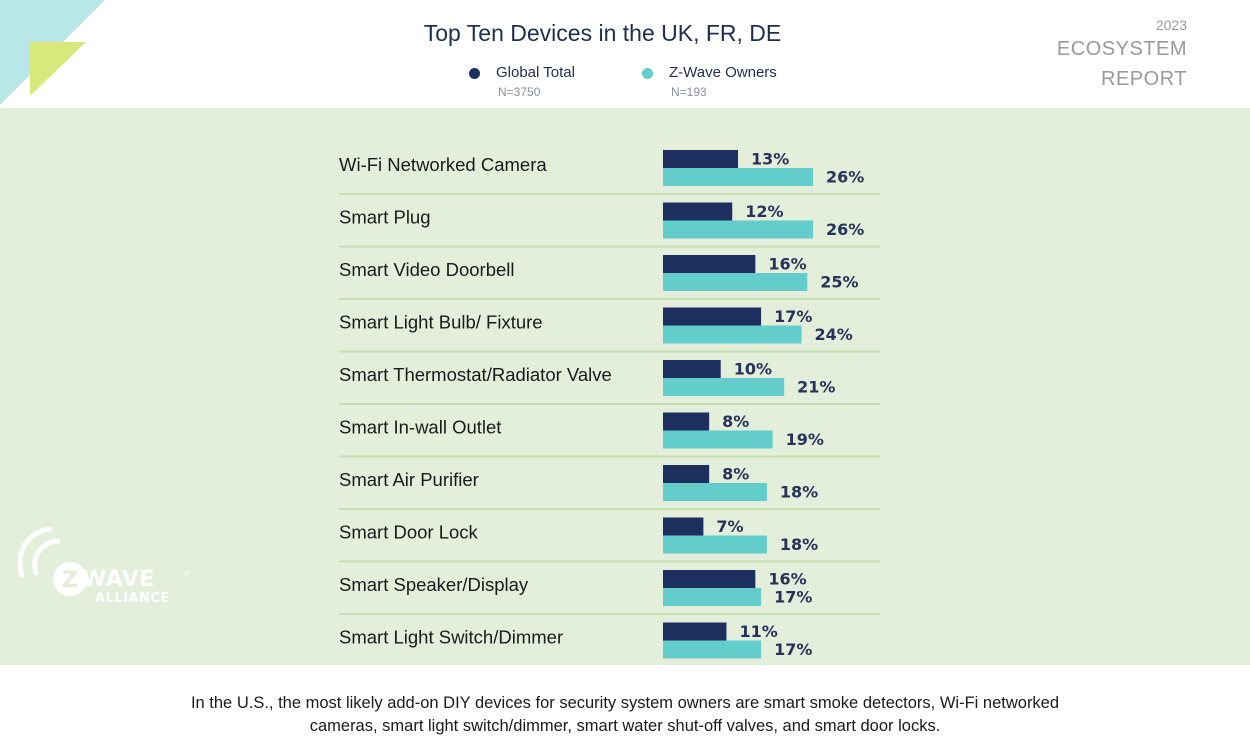 The width and height of the screenshot is (1250, 750). Describe the element at coordinates (738, 177) in the screenshot. I see `bar-zwave-owners-wi-fi-networked-camera` at that location.